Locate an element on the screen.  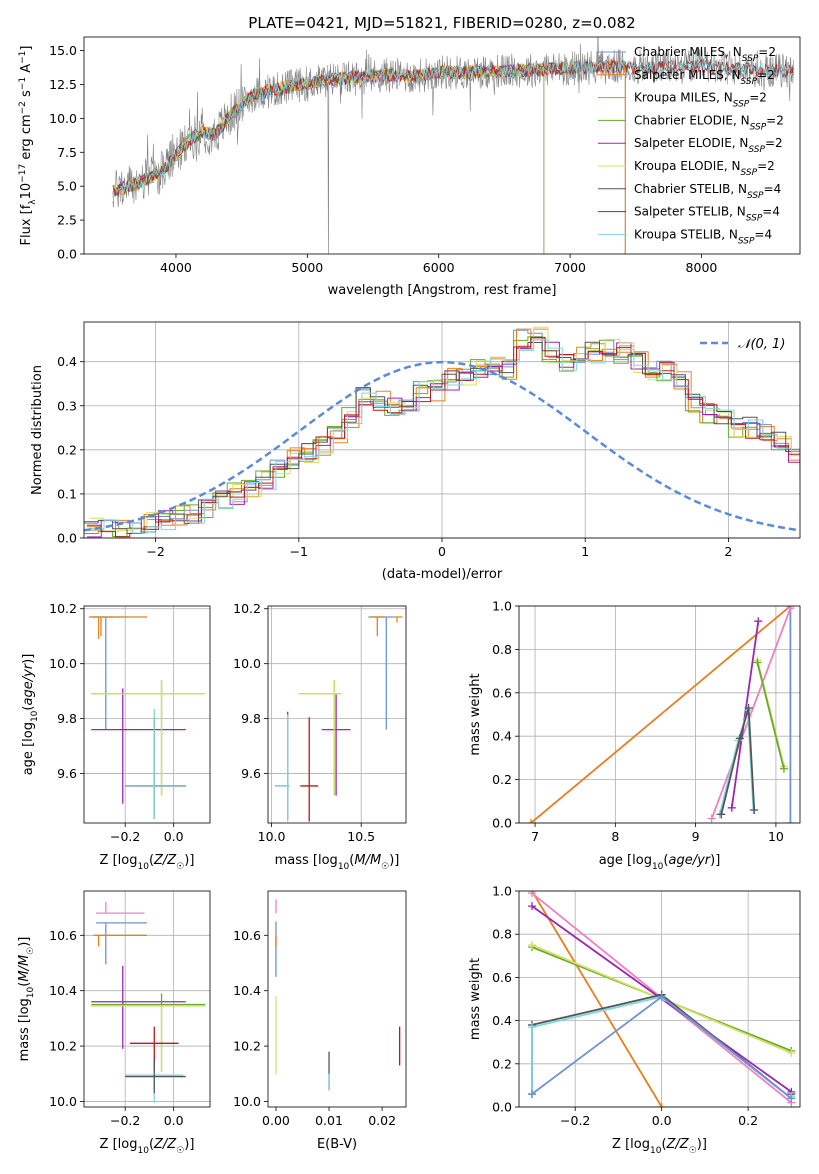
y-tick-label: 0.4 is located at coordinates (67, 361).